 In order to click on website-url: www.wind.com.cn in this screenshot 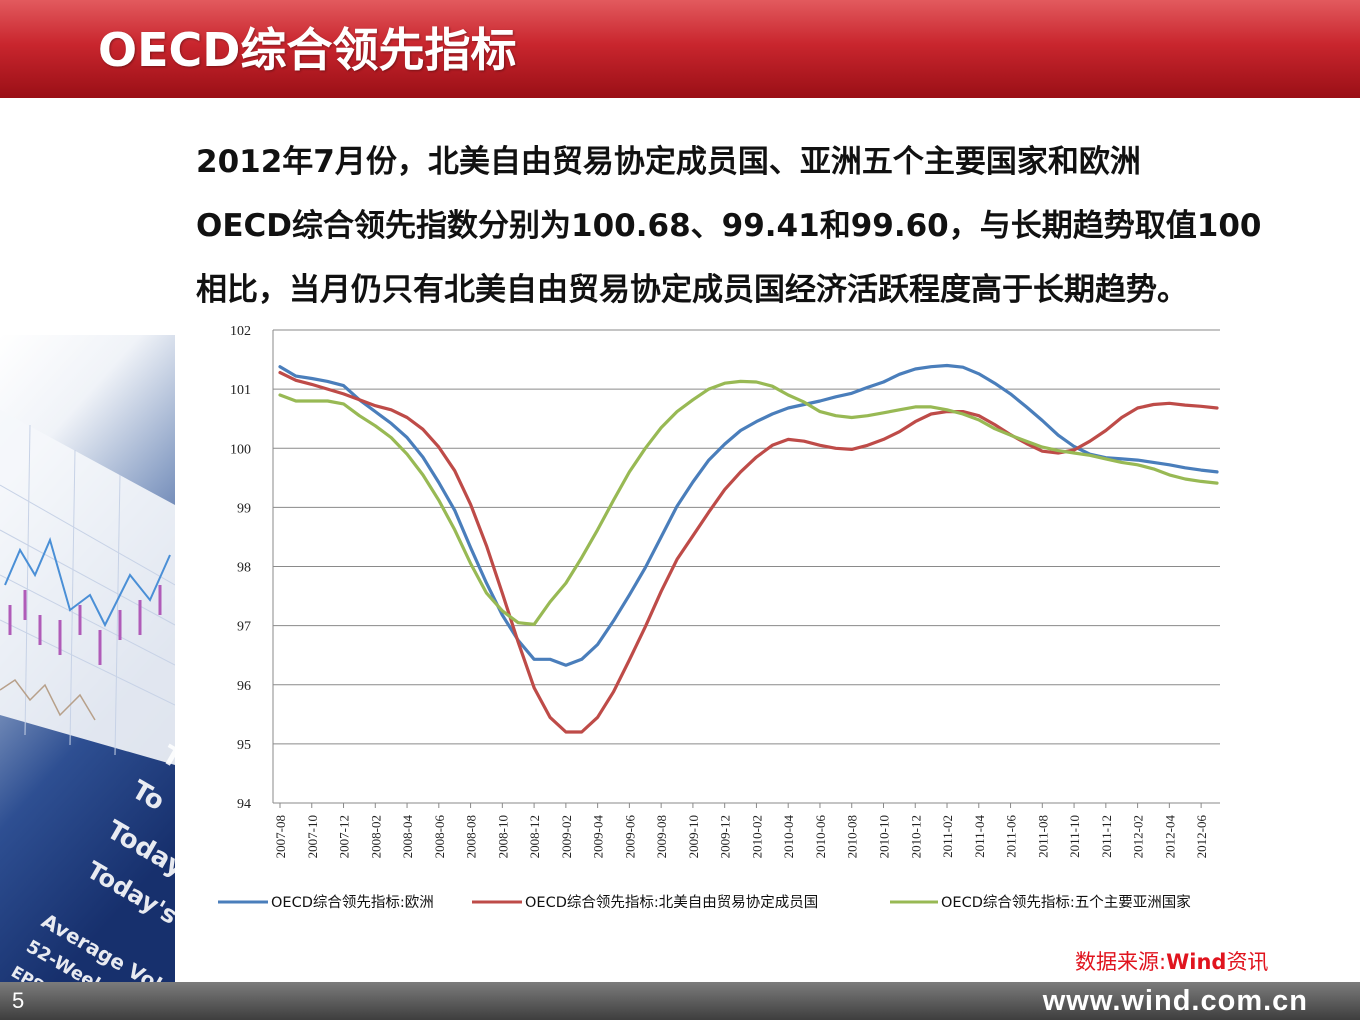, I will do `click(1175, 1001)`.